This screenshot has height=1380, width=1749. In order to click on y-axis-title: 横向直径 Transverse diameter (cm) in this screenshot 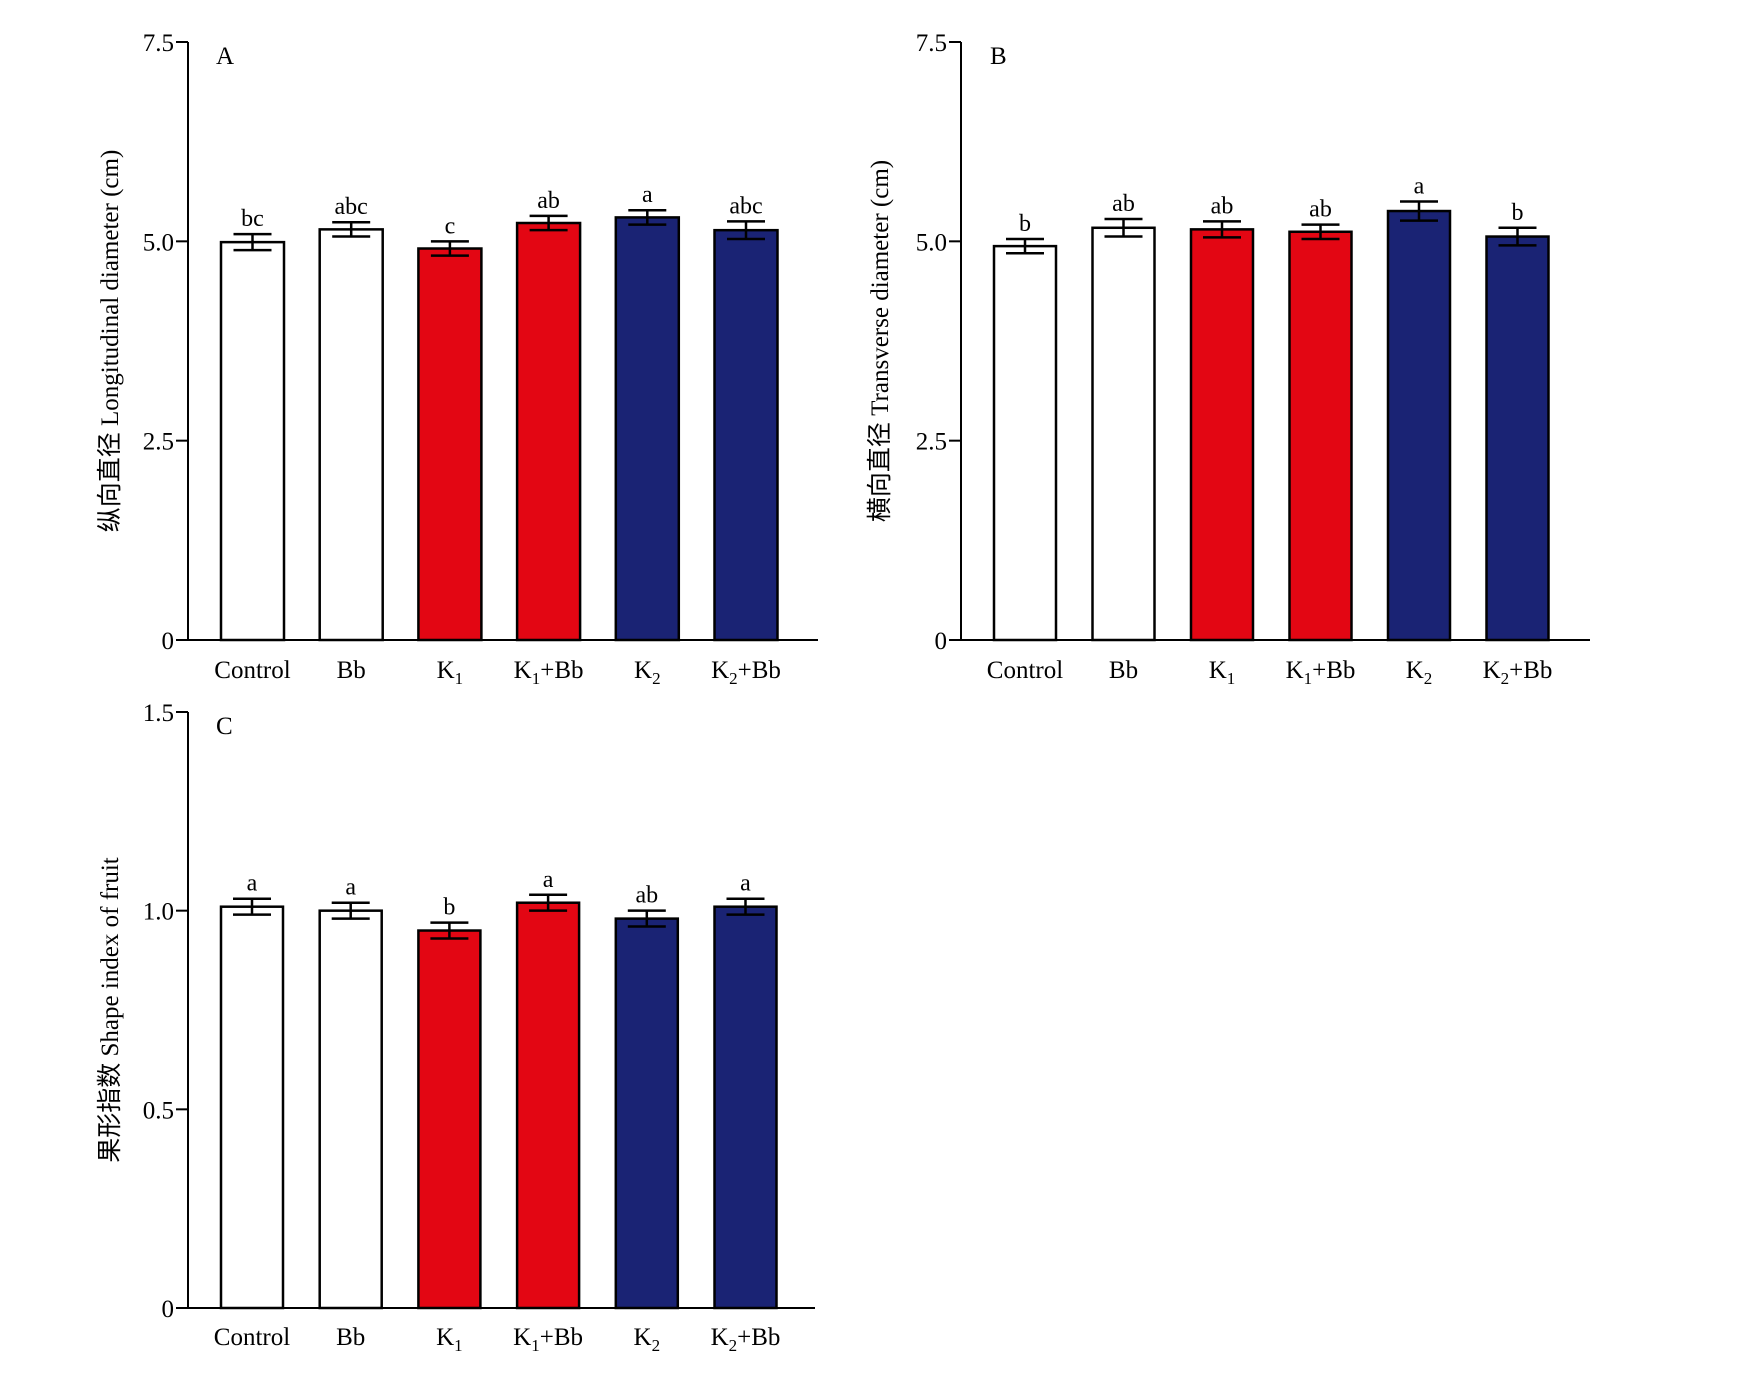, I will do `click(880, 341)`.